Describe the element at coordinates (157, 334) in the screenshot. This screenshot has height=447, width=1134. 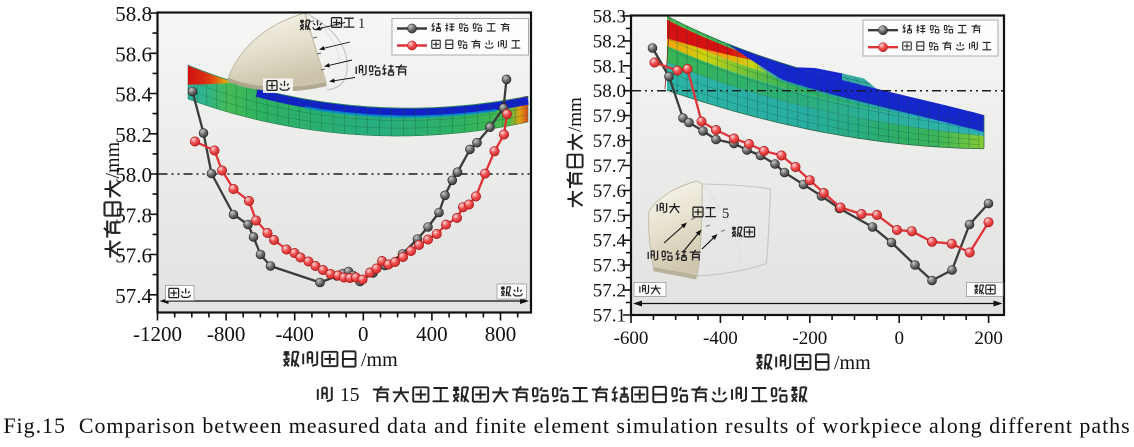
I see `svg-text: -1200` at that location.